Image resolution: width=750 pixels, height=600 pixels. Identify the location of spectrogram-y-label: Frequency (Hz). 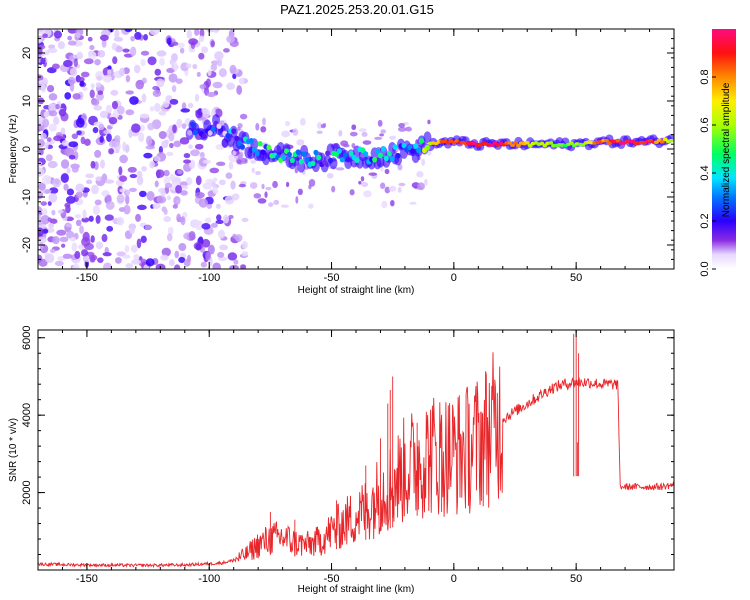
(13, 149).